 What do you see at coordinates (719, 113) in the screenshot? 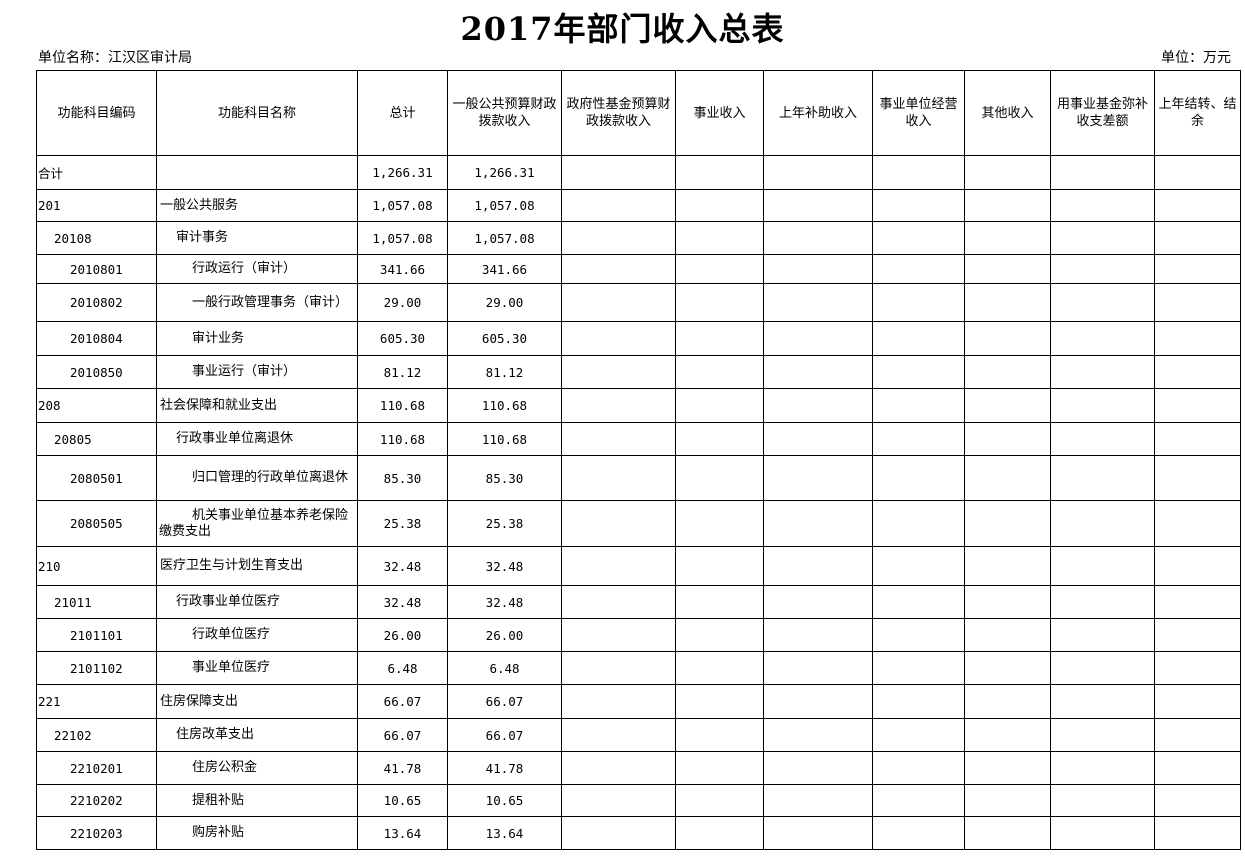
I see `column-header: 事业收入` at bounding box center [719, 113].